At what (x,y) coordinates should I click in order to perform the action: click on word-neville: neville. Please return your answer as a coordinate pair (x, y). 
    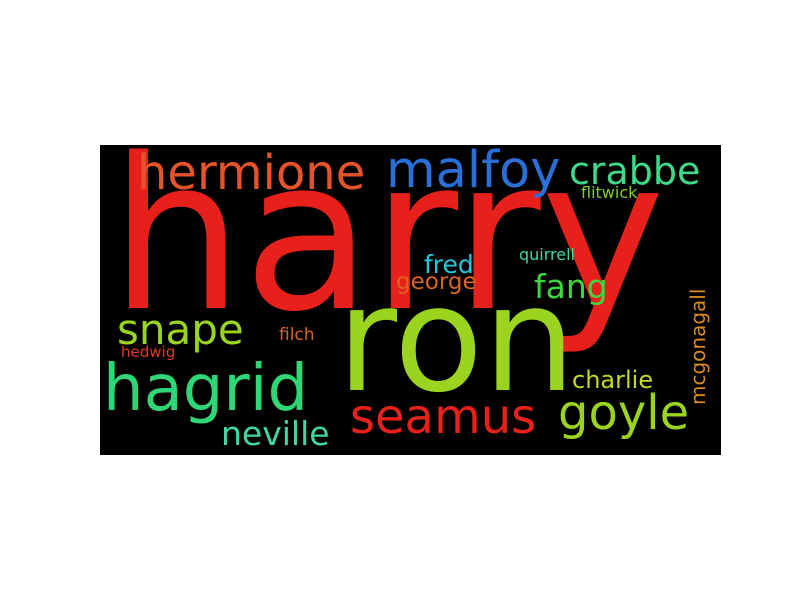
    Looking at the image, I should click on (275, 433).